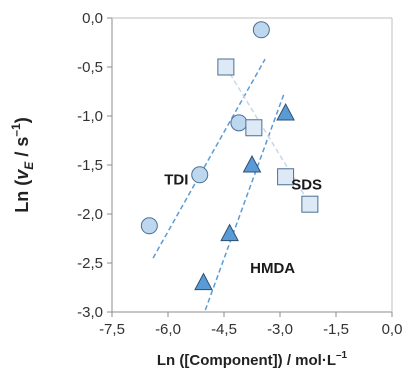 This screenshot has width=407, height=379. I want to click on series-label-sds: SDS, so click(306, 185).